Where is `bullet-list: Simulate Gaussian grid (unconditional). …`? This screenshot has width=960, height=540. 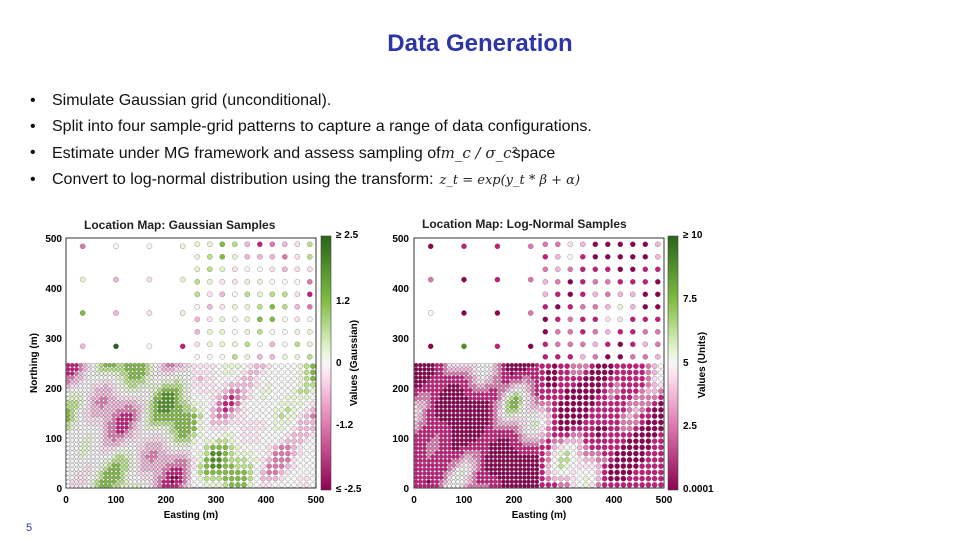 bullet-list: Simulate Gaussian grid (unconditional). … is located at coordinates (311, 141).